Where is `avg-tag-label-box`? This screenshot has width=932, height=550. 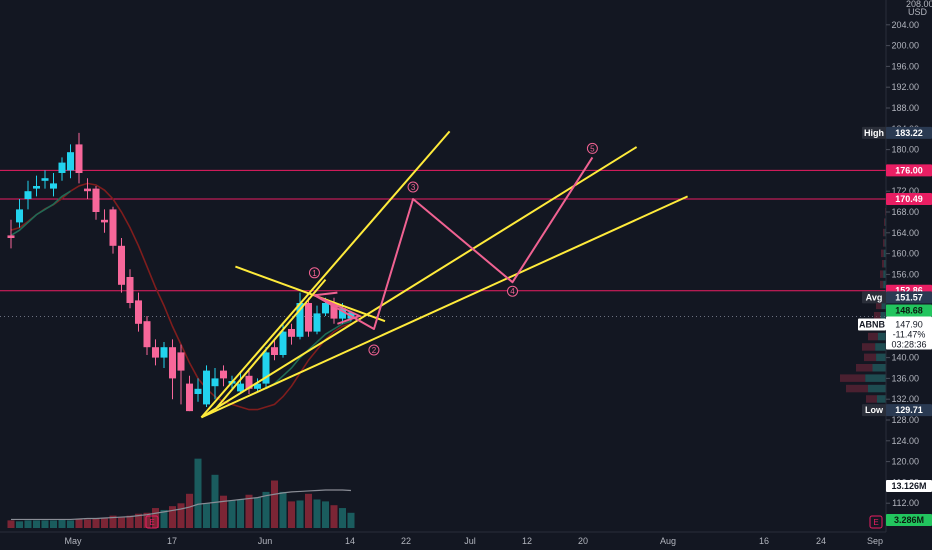 avg-tag-label-box is located at coordinates (874, 297).